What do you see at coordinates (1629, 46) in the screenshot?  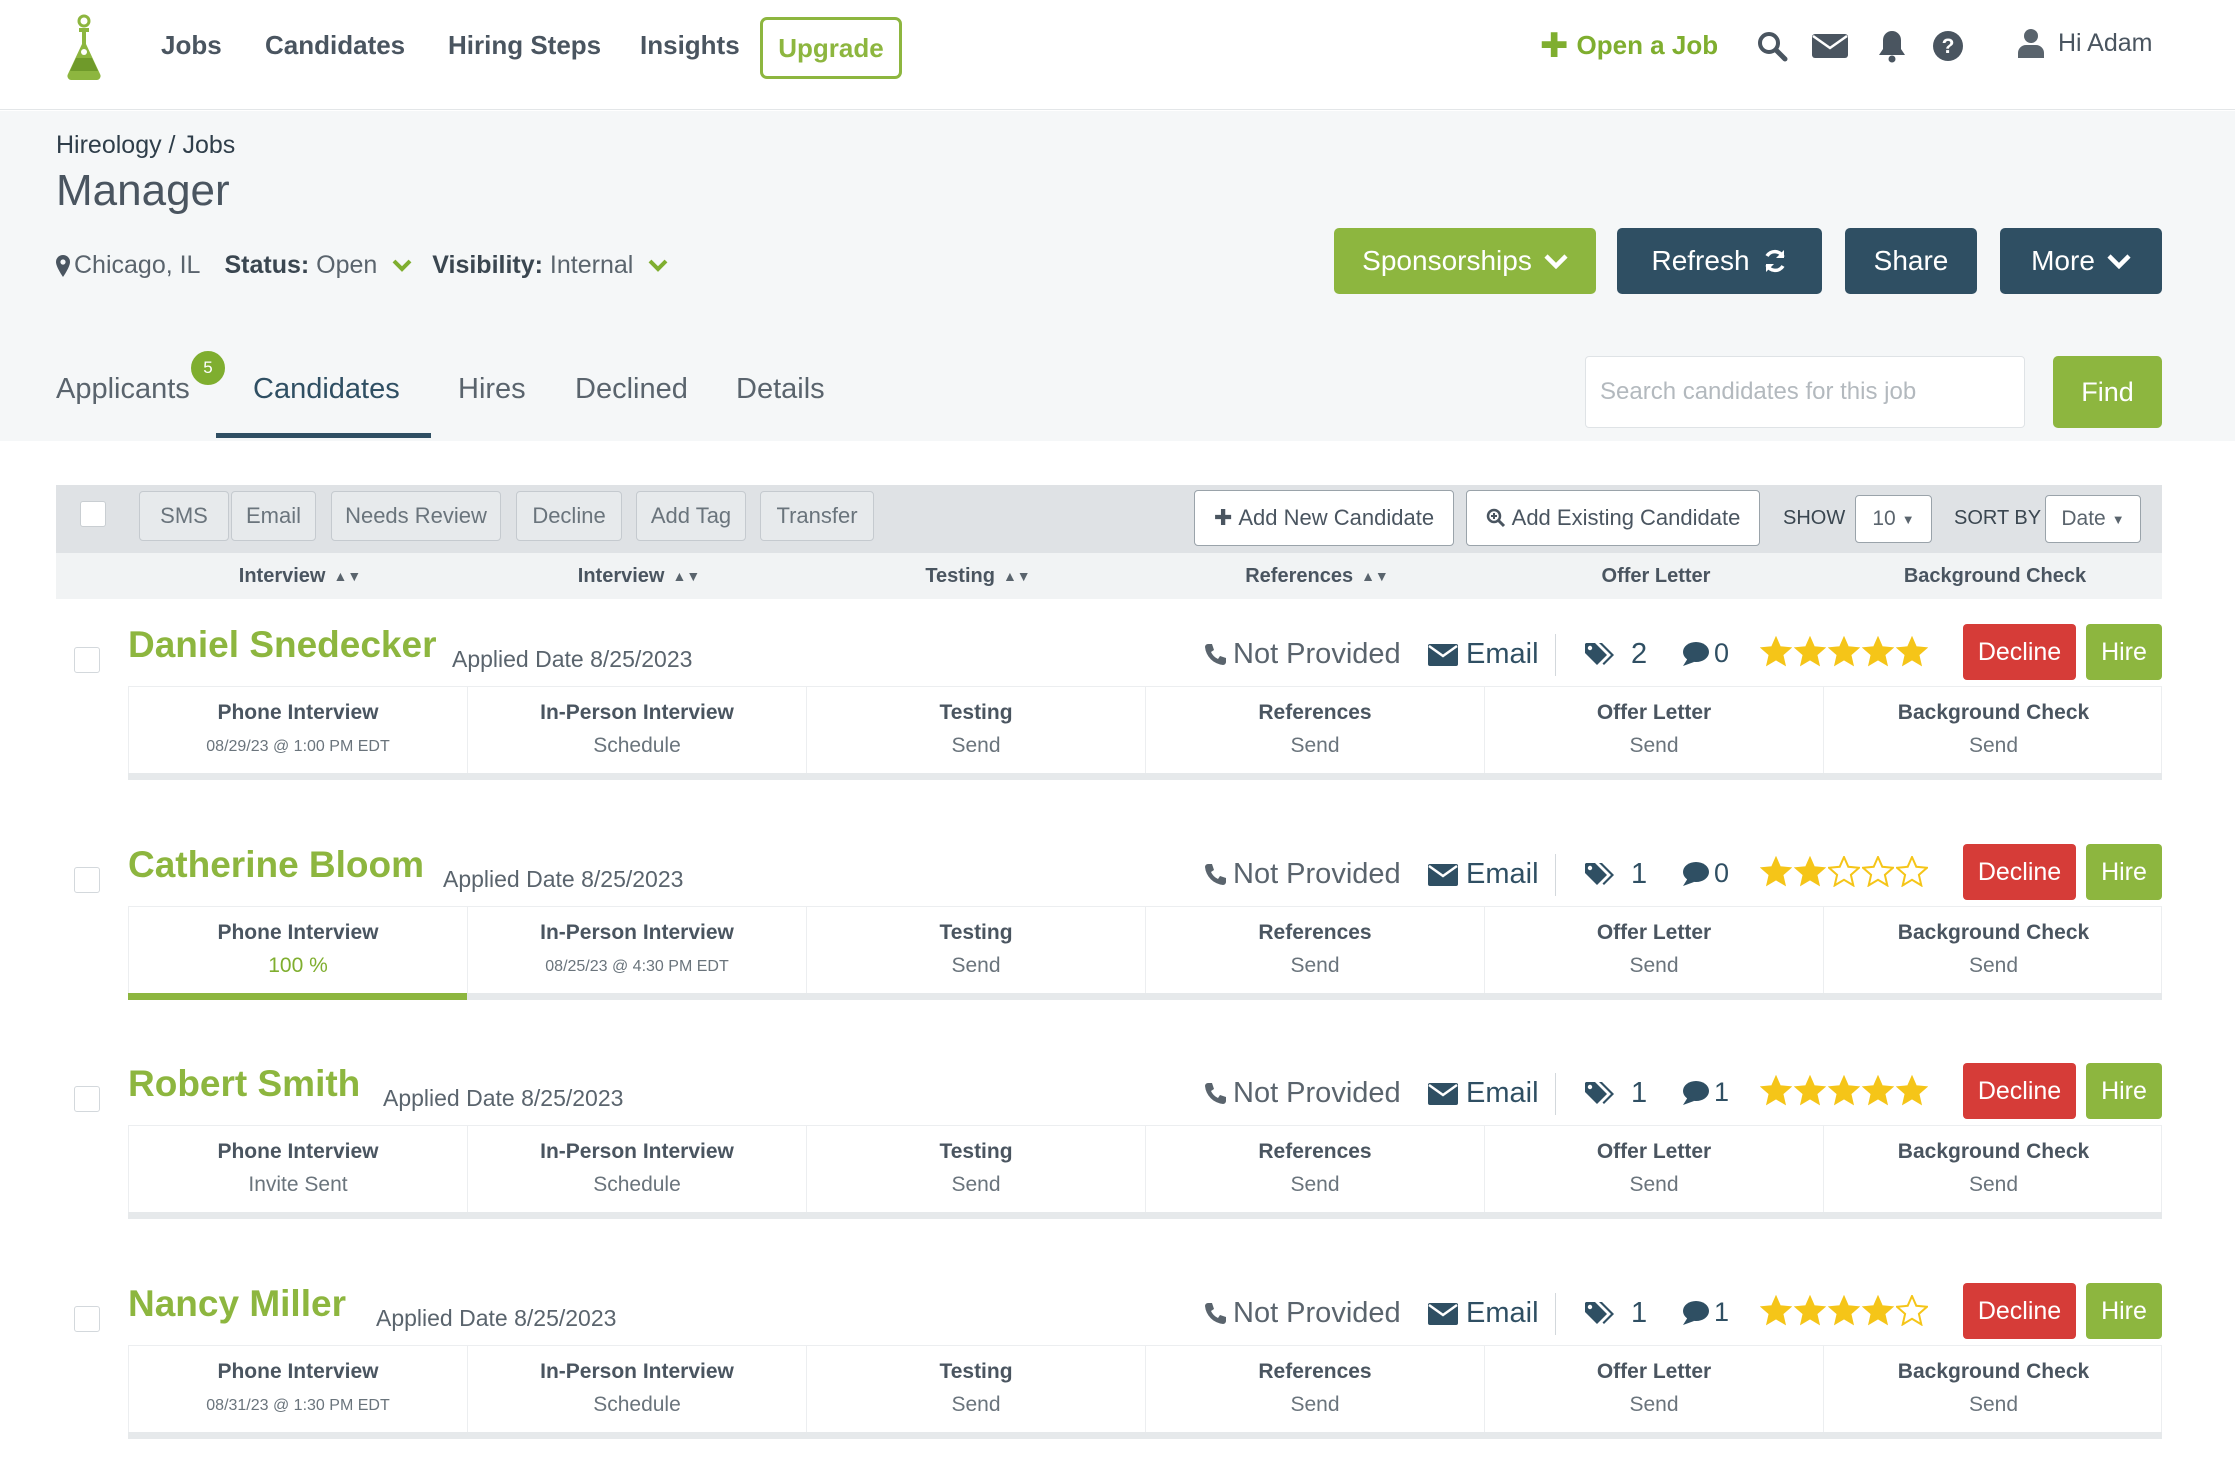 I see `open-job-button: ✚ Open a Job` at bounding box center [1629, 46].